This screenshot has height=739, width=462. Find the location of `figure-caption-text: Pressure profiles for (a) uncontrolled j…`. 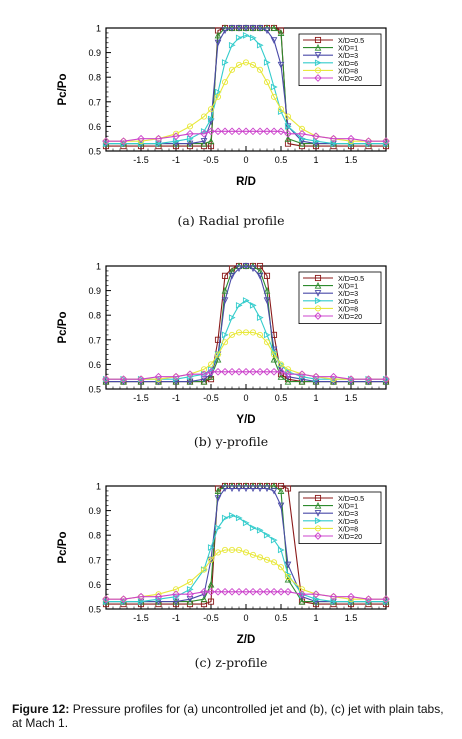

figure-caption-text: Pressure profiles for (a) uncontrolled j… is located at coordinates (228, 716).